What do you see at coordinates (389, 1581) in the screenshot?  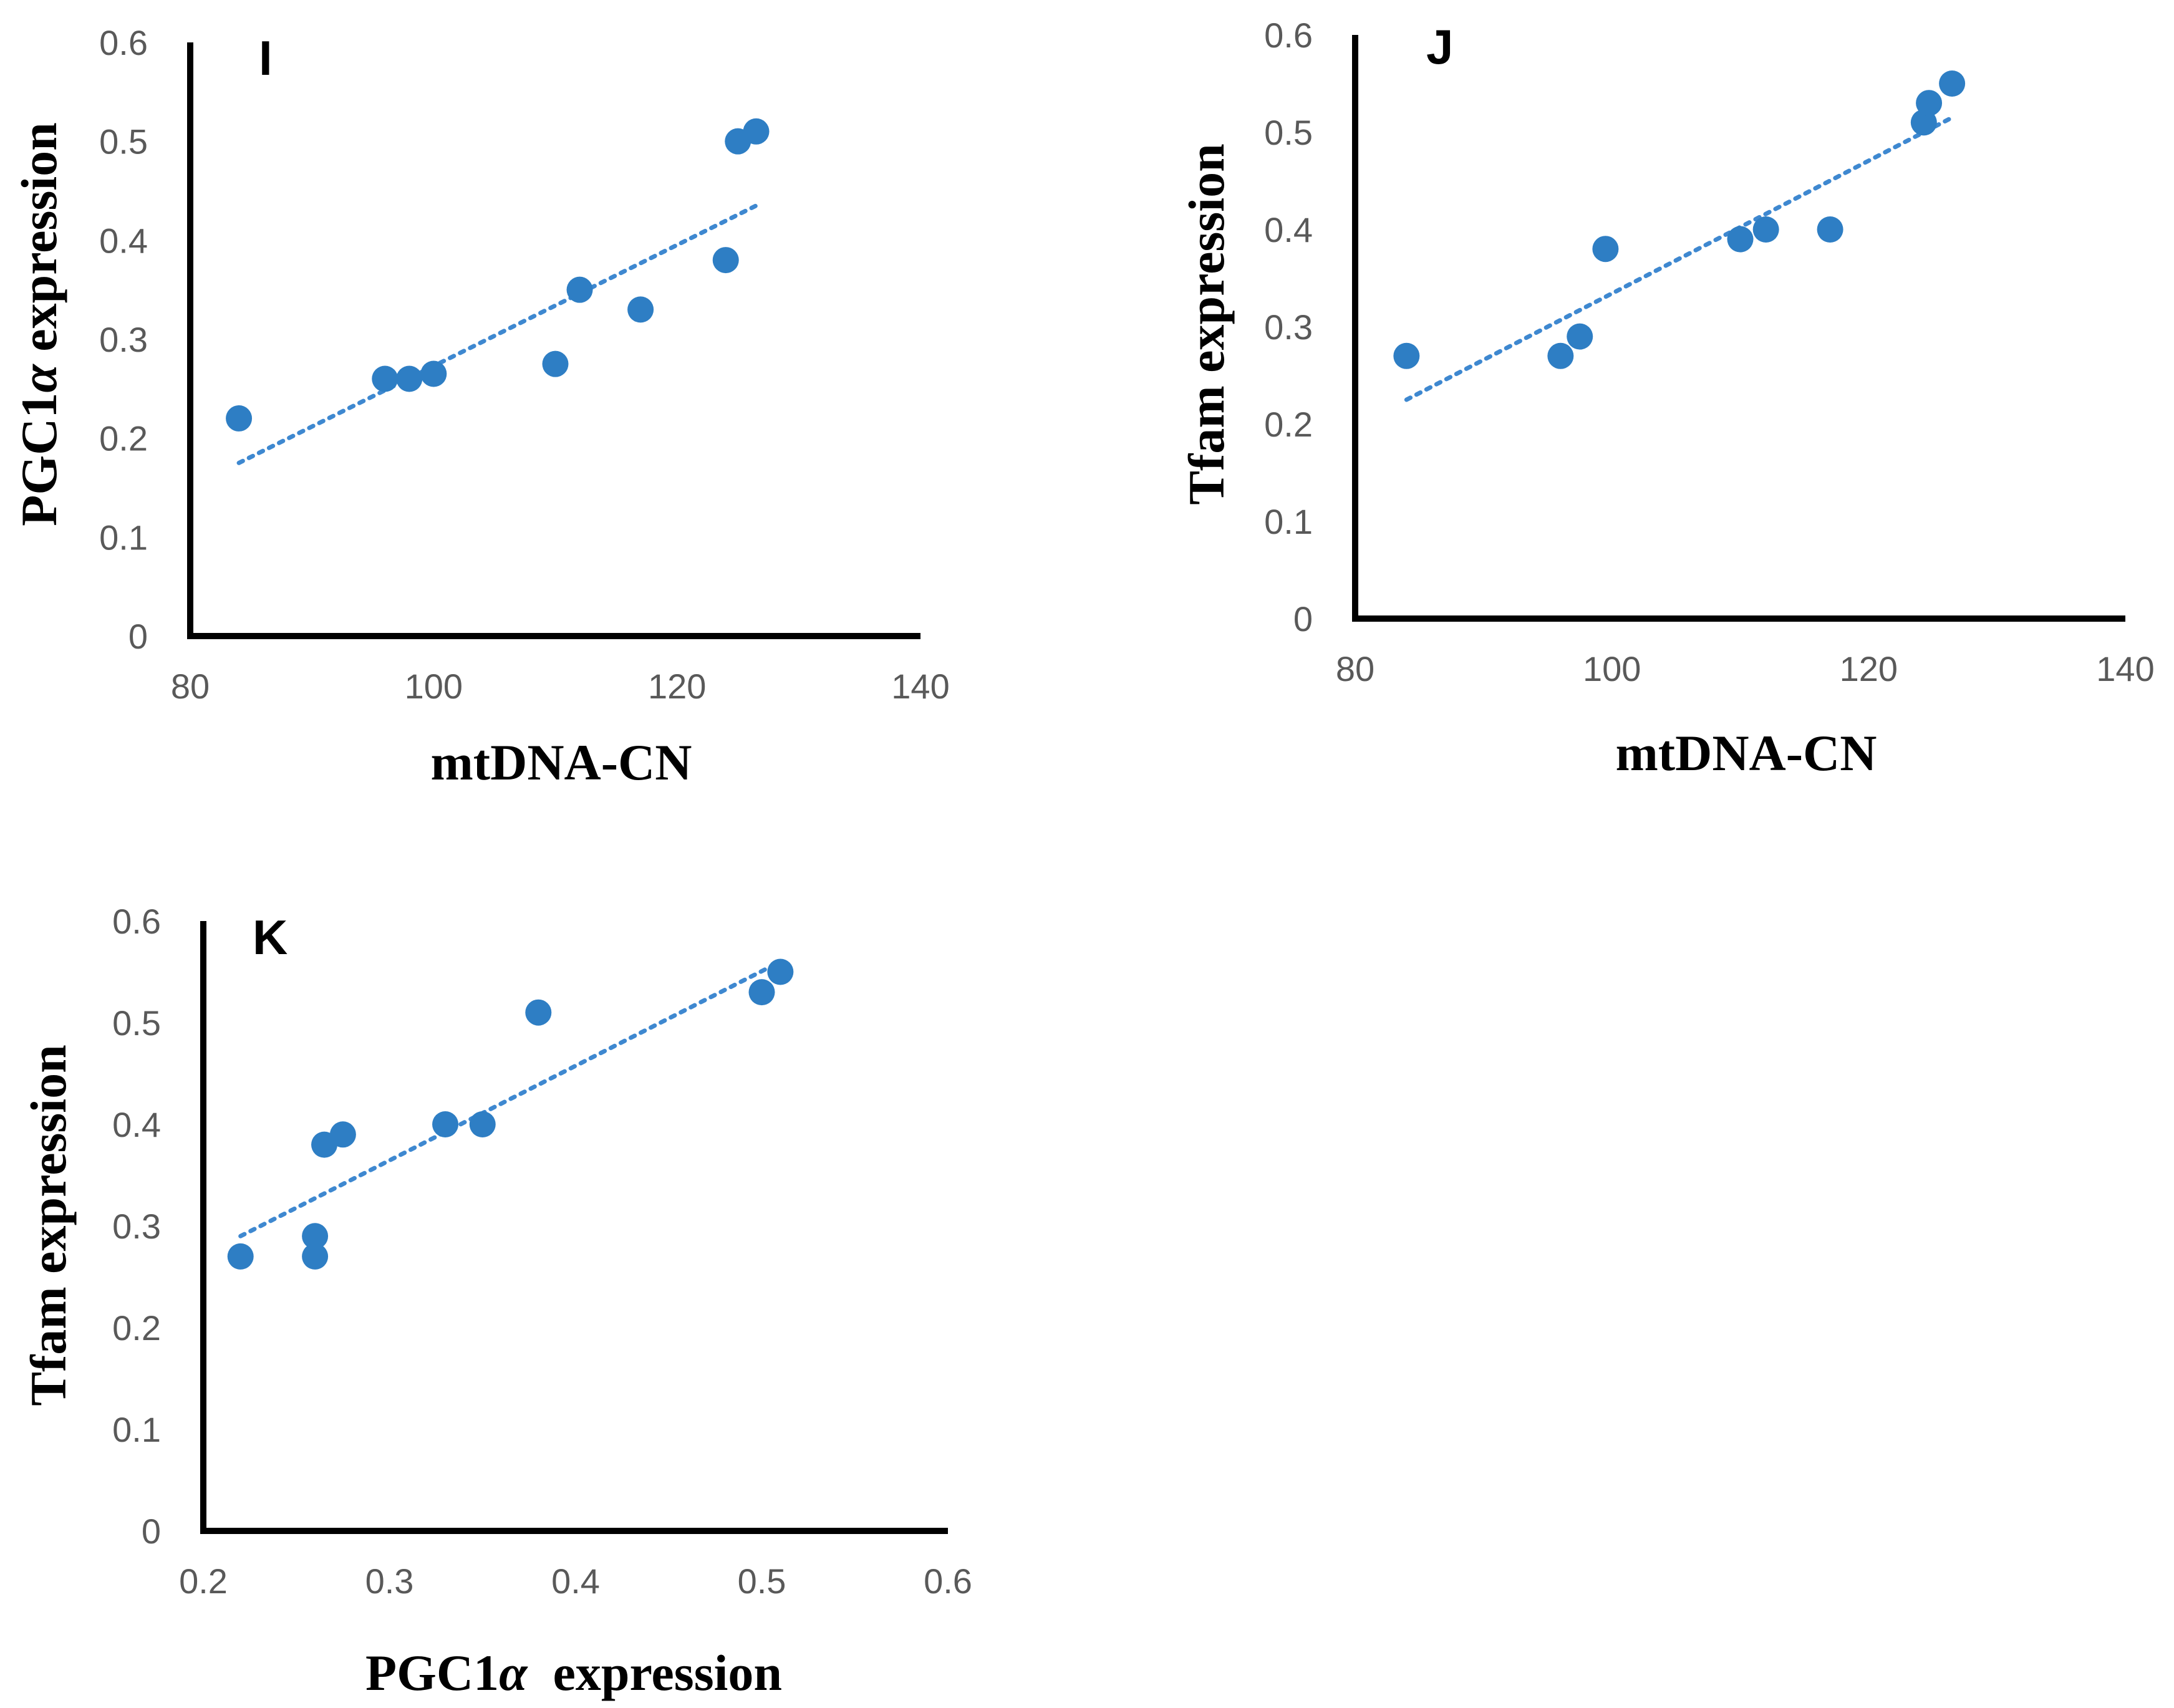 I see `x-tick-label: 0.3` at bounding box center [389, 1581].